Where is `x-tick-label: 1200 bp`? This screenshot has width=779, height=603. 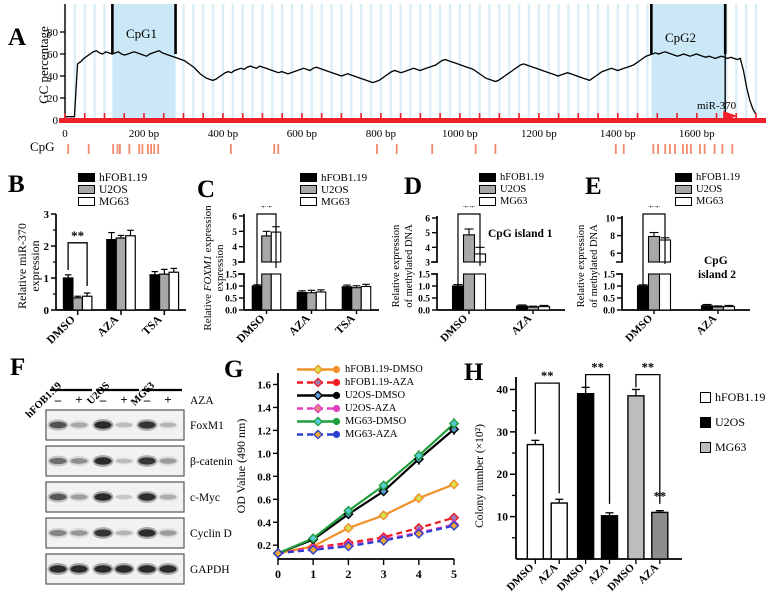 x-tick-label: 1200 bp is located at coordinates (539, 134).